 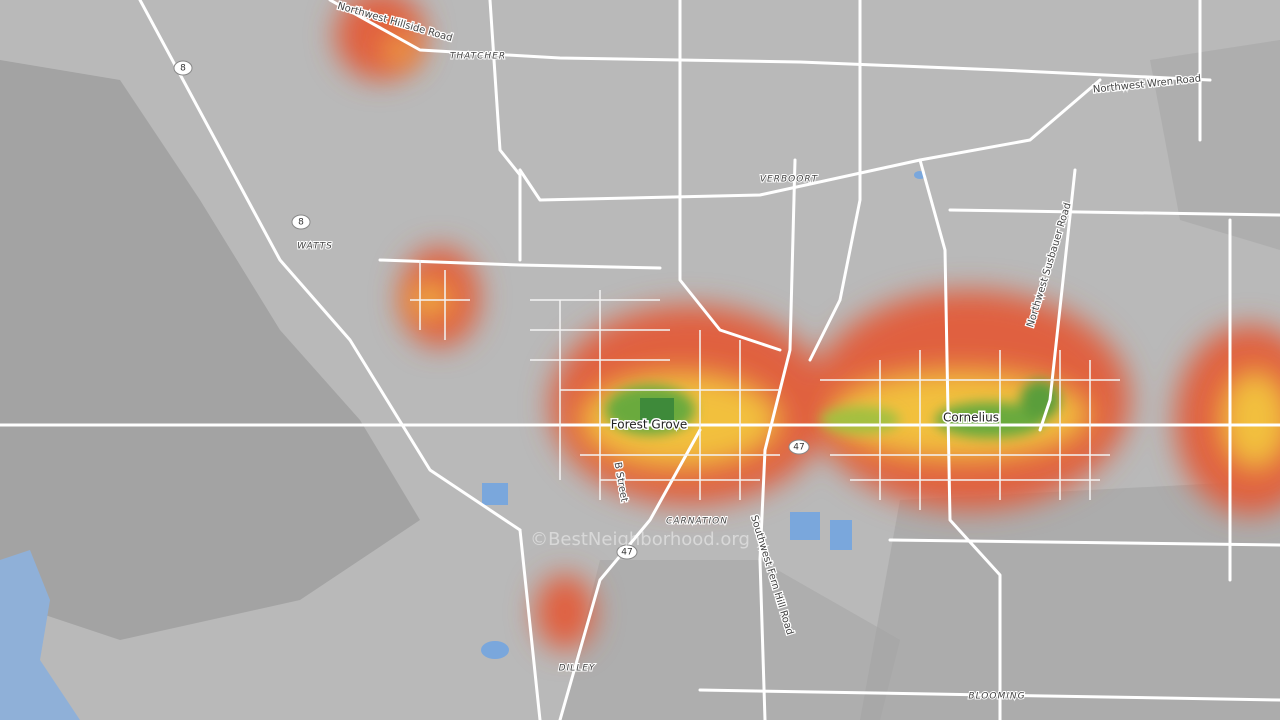 What do you see at coordinates (40, 635) in the screenshot?
I see `lake` at bounding box center [40, 635].